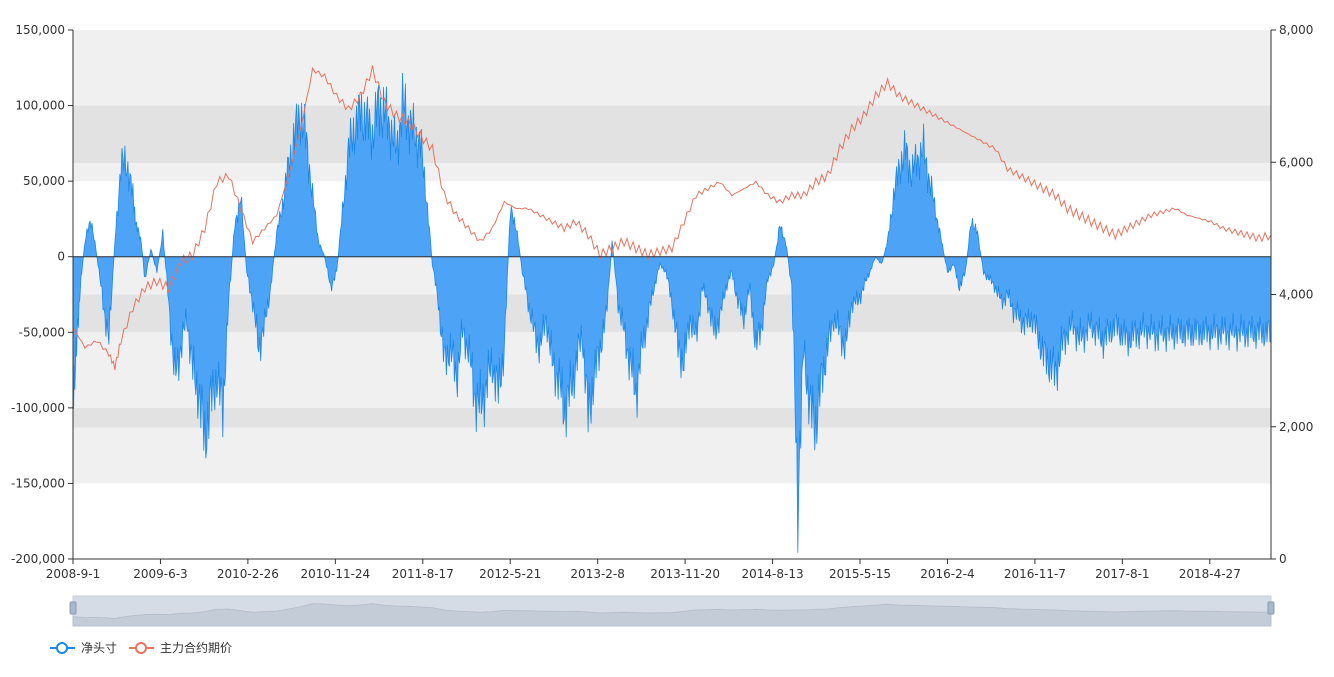 This screenshot has height=677, width=1334. I want to click on y-tick-label-left: -150,000, so click(38, 483).